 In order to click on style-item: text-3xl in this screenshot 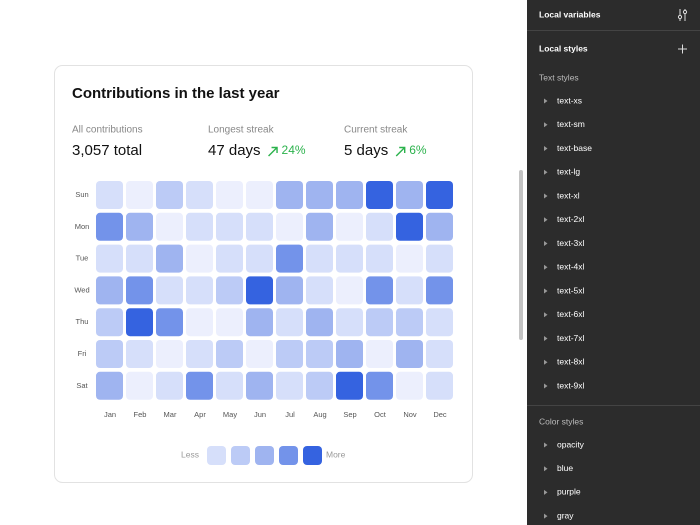, I will do `click(571, 243)`.